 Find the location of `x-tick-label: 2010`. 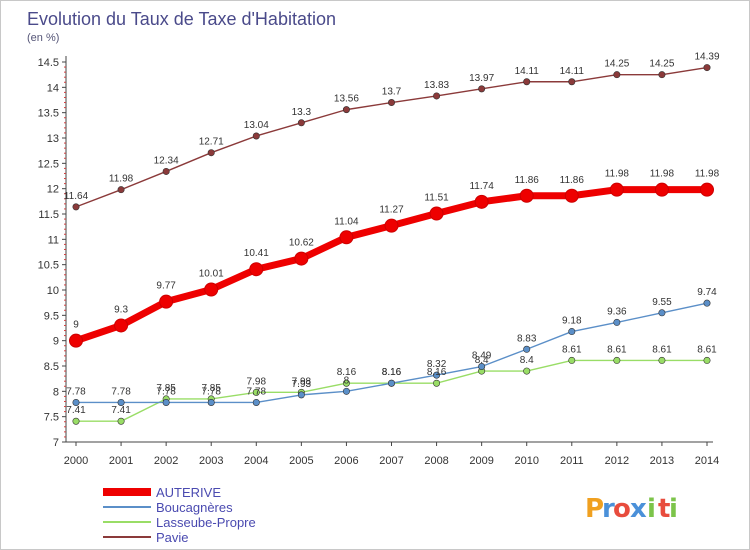

x-tick-label: 2010 is located at coordinates (526, 461).